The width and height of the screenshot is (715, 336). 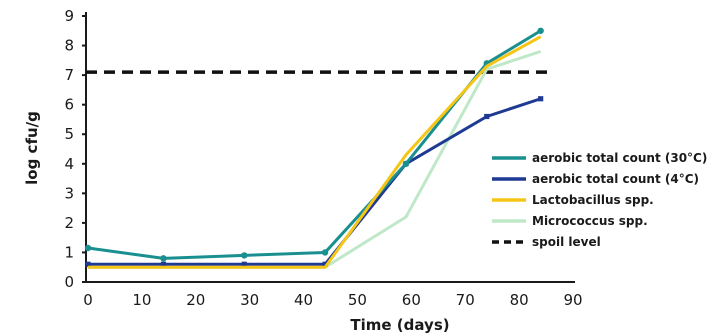 I want to click on y-tick-label: 5, so click(x=69, y=134).